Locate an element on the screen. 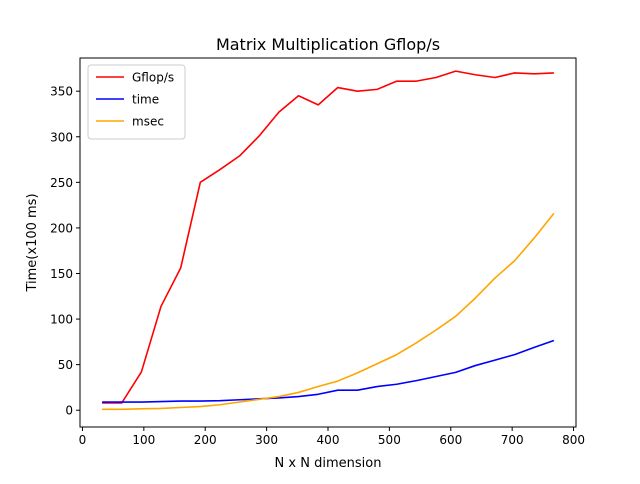  legend-label: Gflop/s is located at coordinates (153, 78).